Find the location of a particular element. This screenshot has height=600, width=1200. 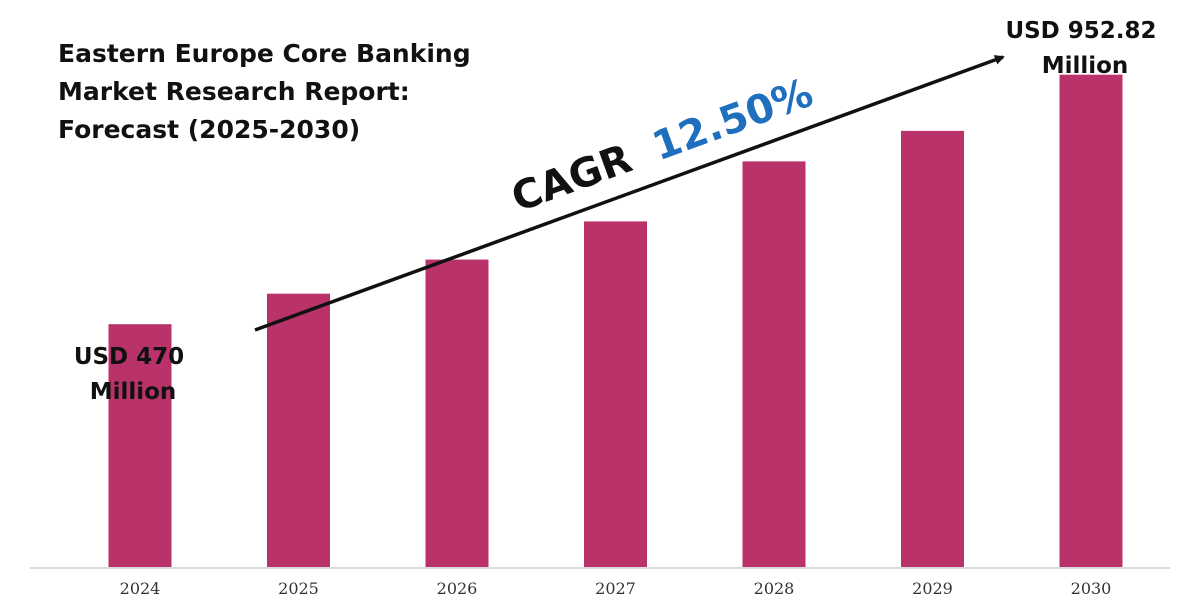

x-tick-label-2030: 2030 is located at coordinates (1091, 588).